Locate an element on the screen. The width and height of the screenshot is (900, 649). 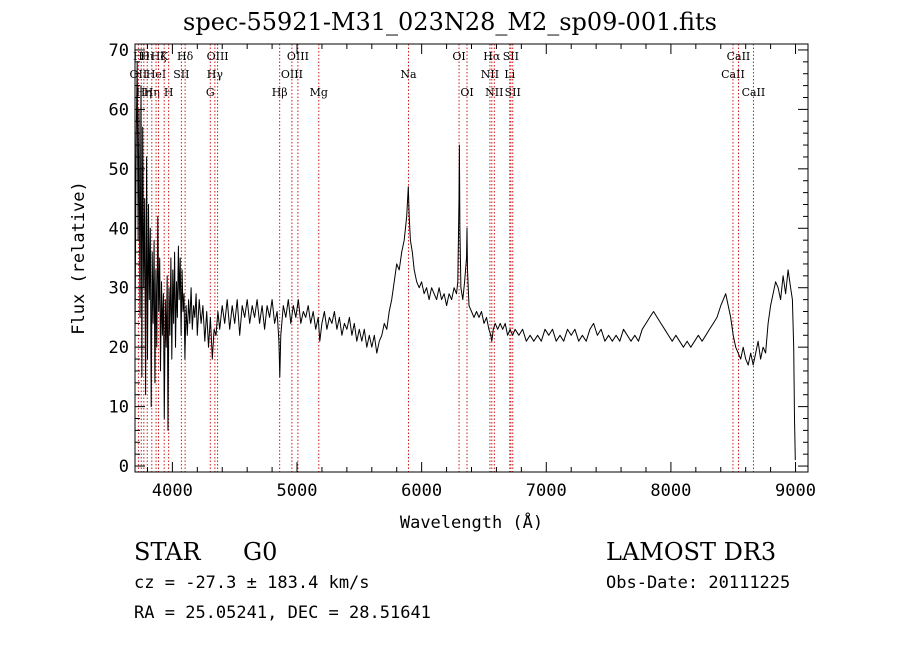
coordinates-line: RA = 25.05241, DEC = 28.51641 is located at coordinates (282, 613).